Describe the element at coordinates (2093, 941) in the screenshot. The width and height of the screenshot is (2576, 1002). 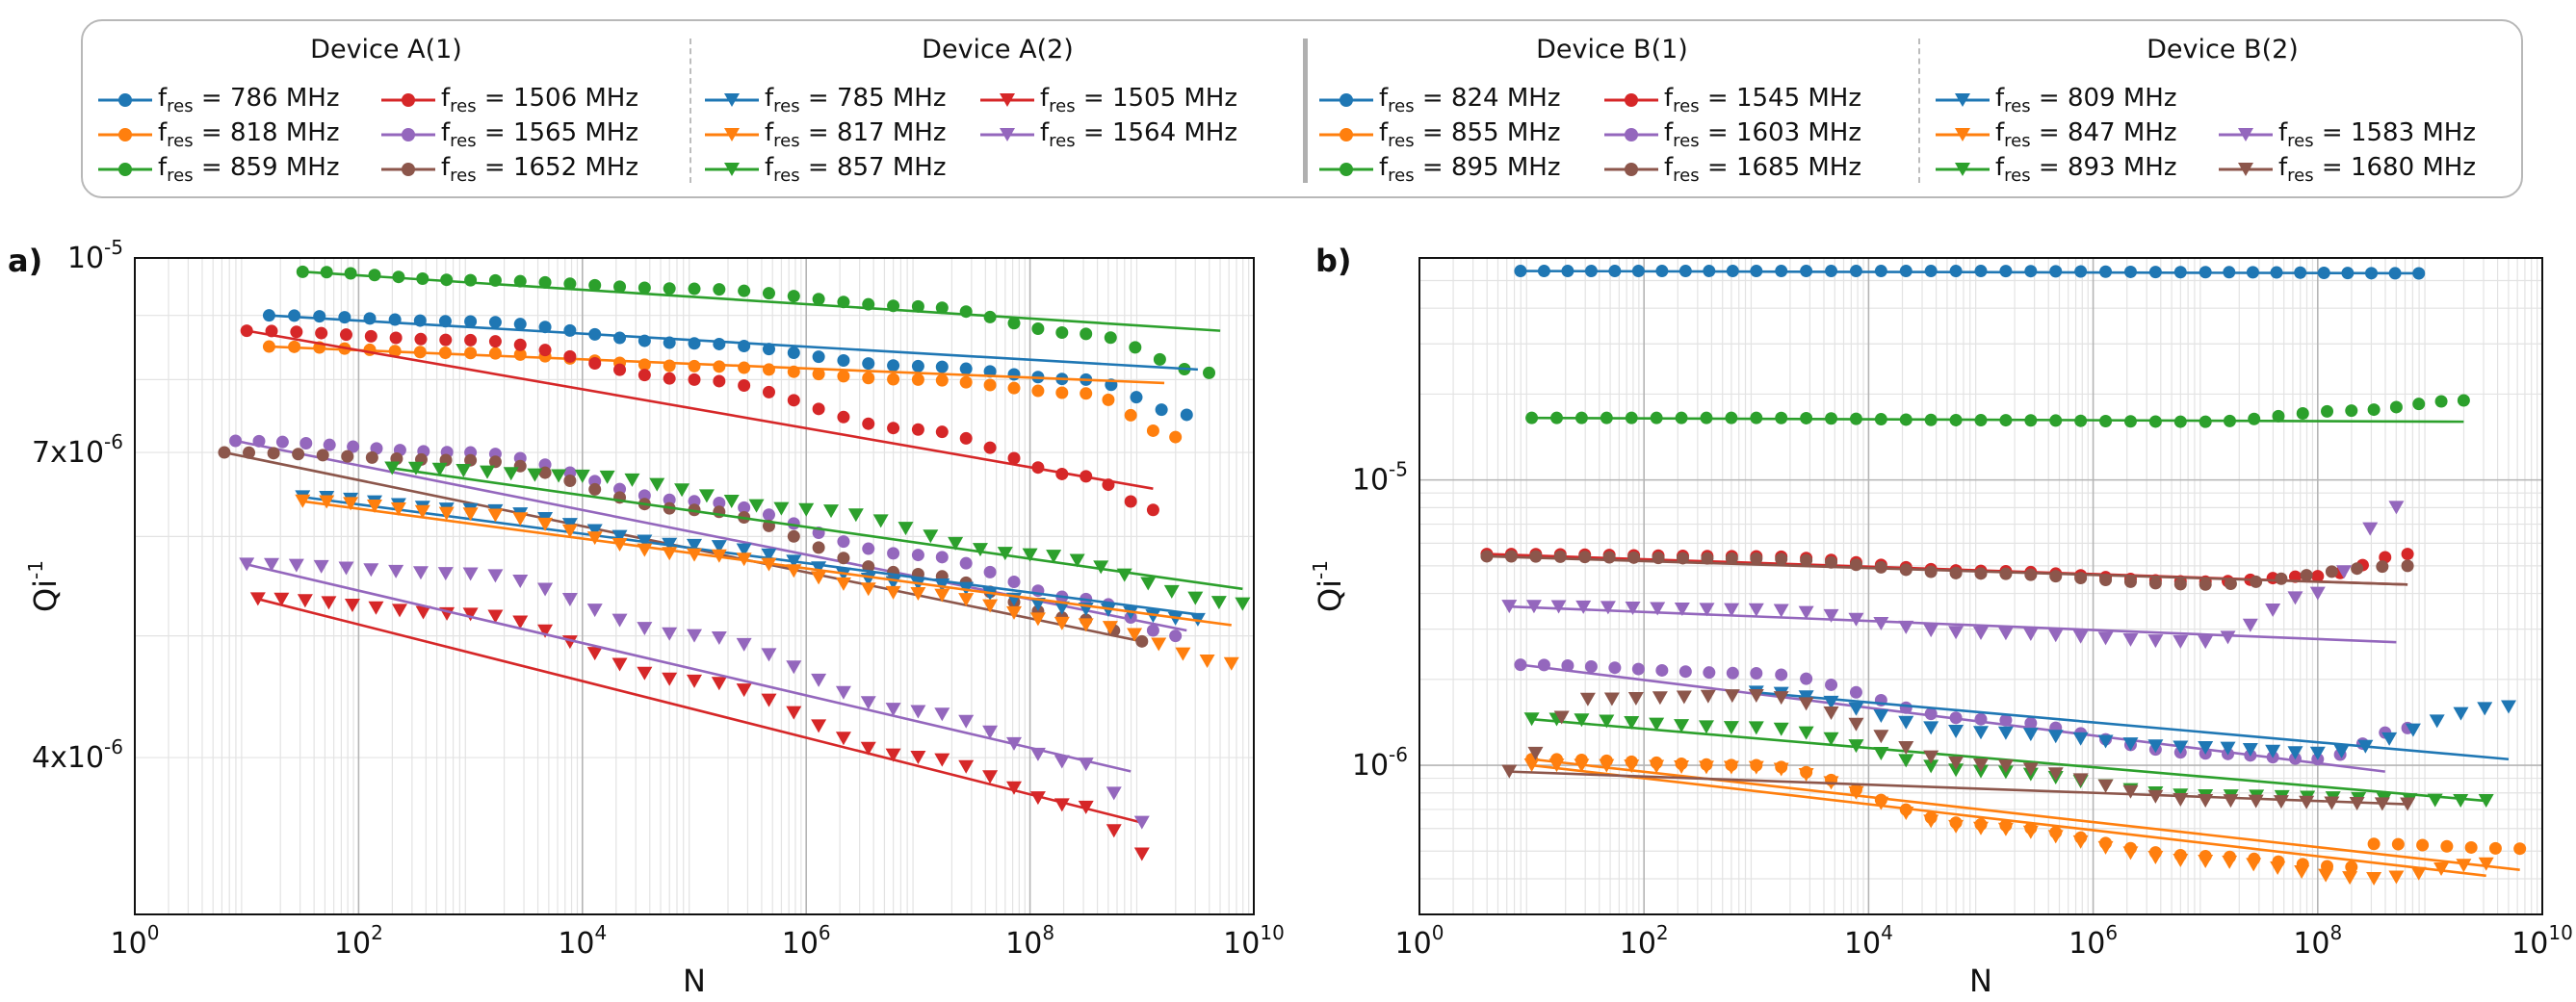
I see `x-tick-label: 106` at that location.